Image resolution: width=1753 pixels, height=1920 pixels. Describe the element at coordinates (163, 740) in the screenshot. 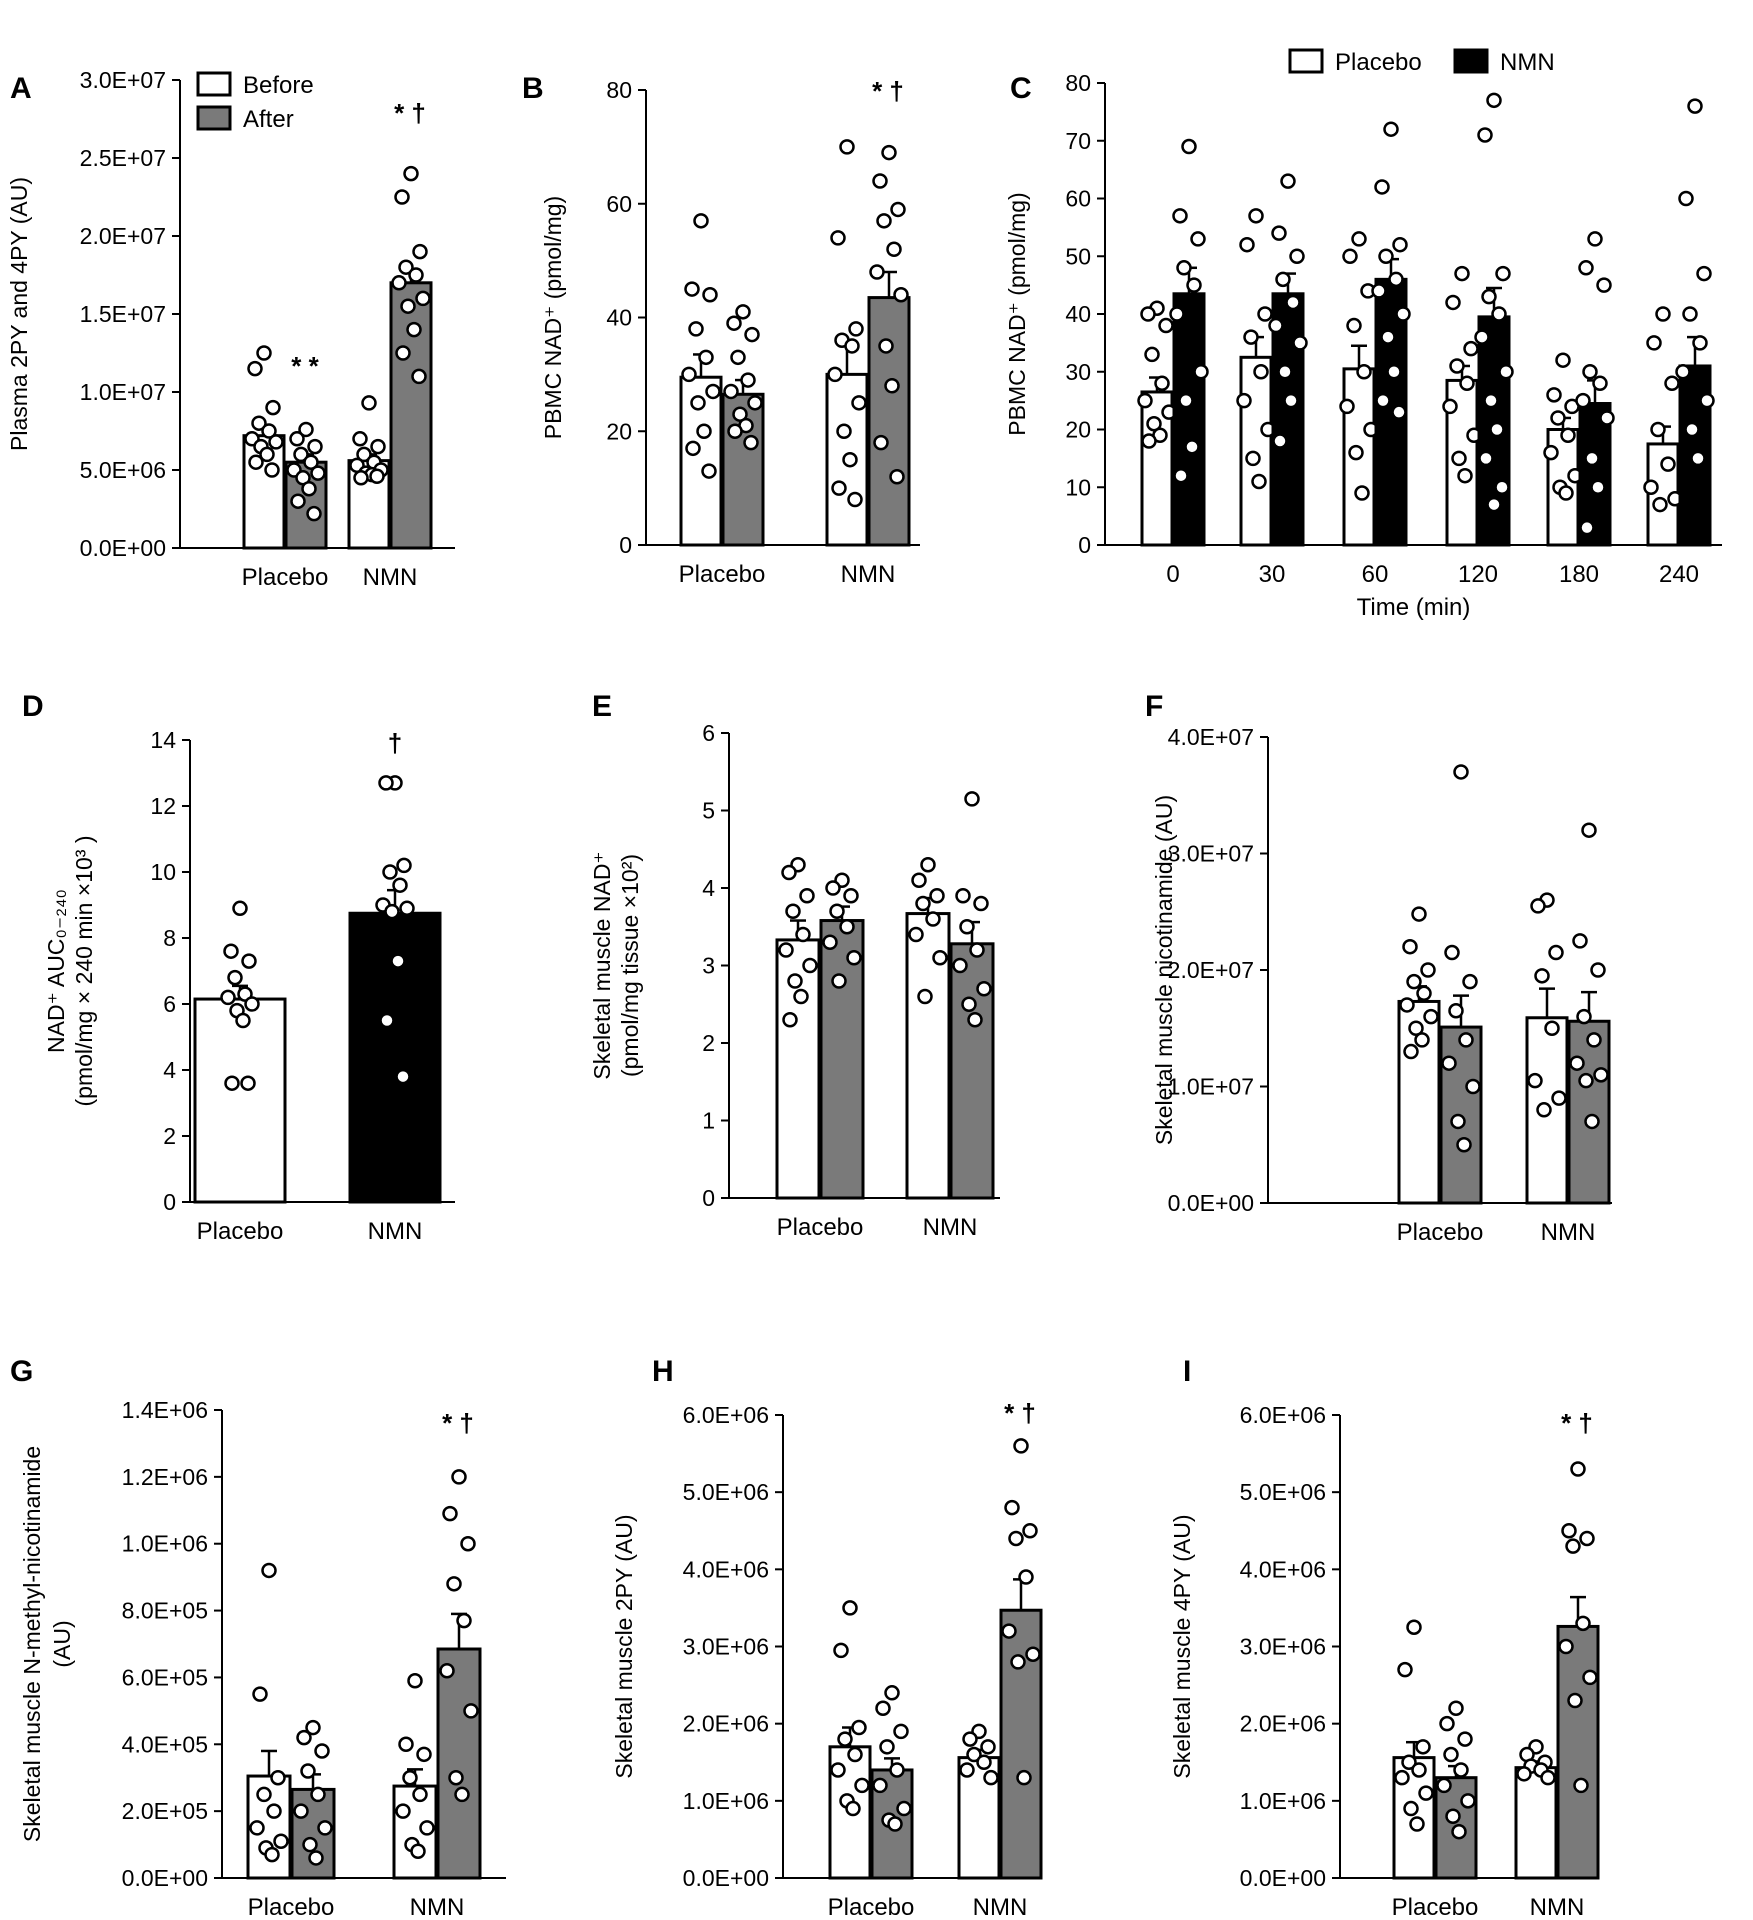

I see `y-tick-label: 14` at that location.